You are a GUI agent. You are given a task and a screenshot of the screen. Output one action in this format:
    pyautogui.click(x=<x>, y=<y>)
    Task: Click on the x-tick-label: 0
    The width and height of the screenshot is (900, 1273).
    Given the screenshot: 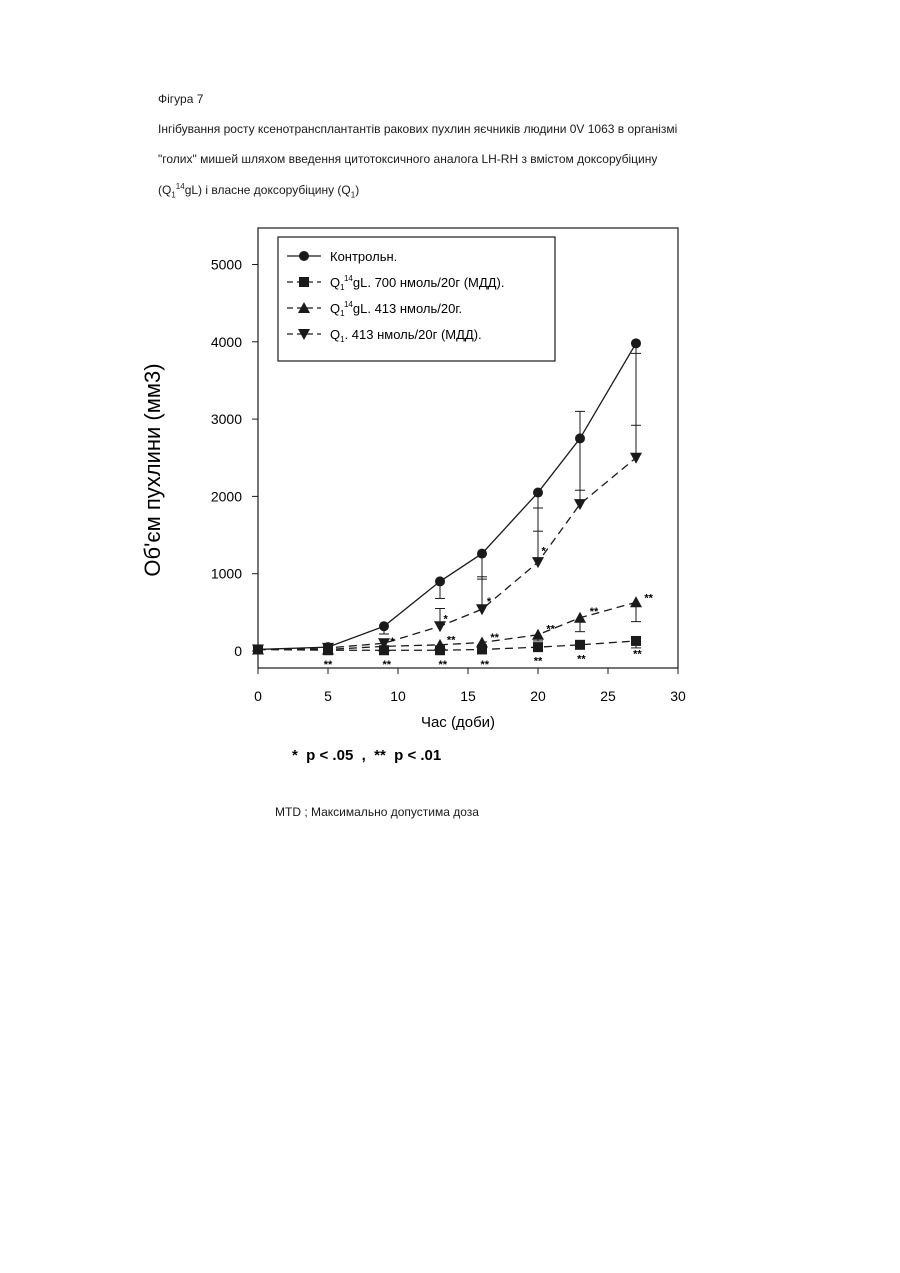 What is the action you would take?
    pyautogui.click(x=258, y=696)
    